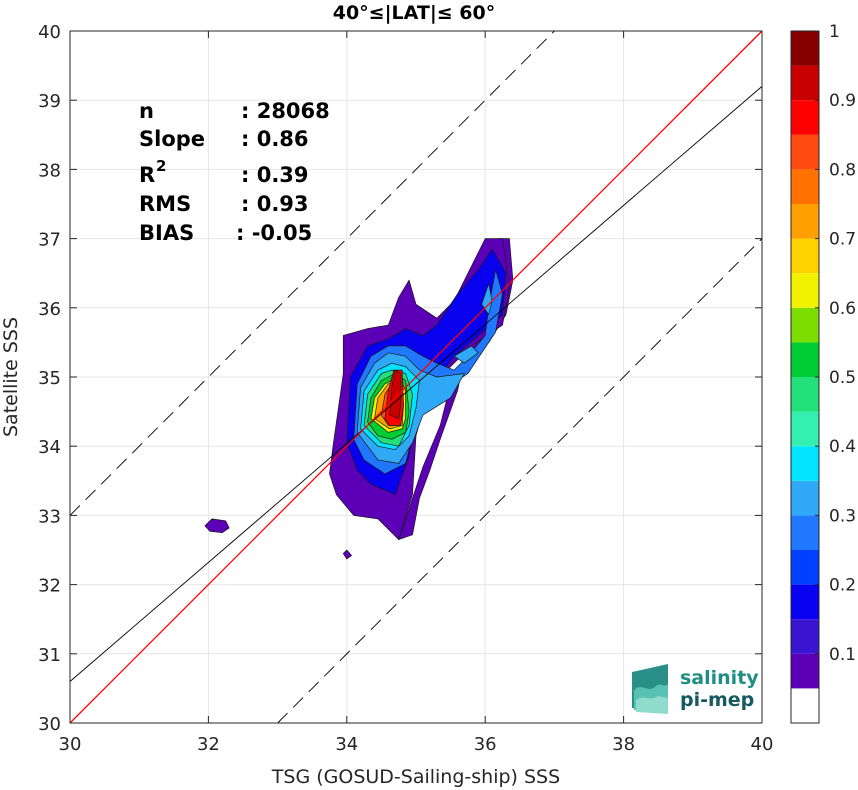  Describe the element at coordinates (719, 678) in the screenshot. I see `logo-text-salinity: salinity` at that location.